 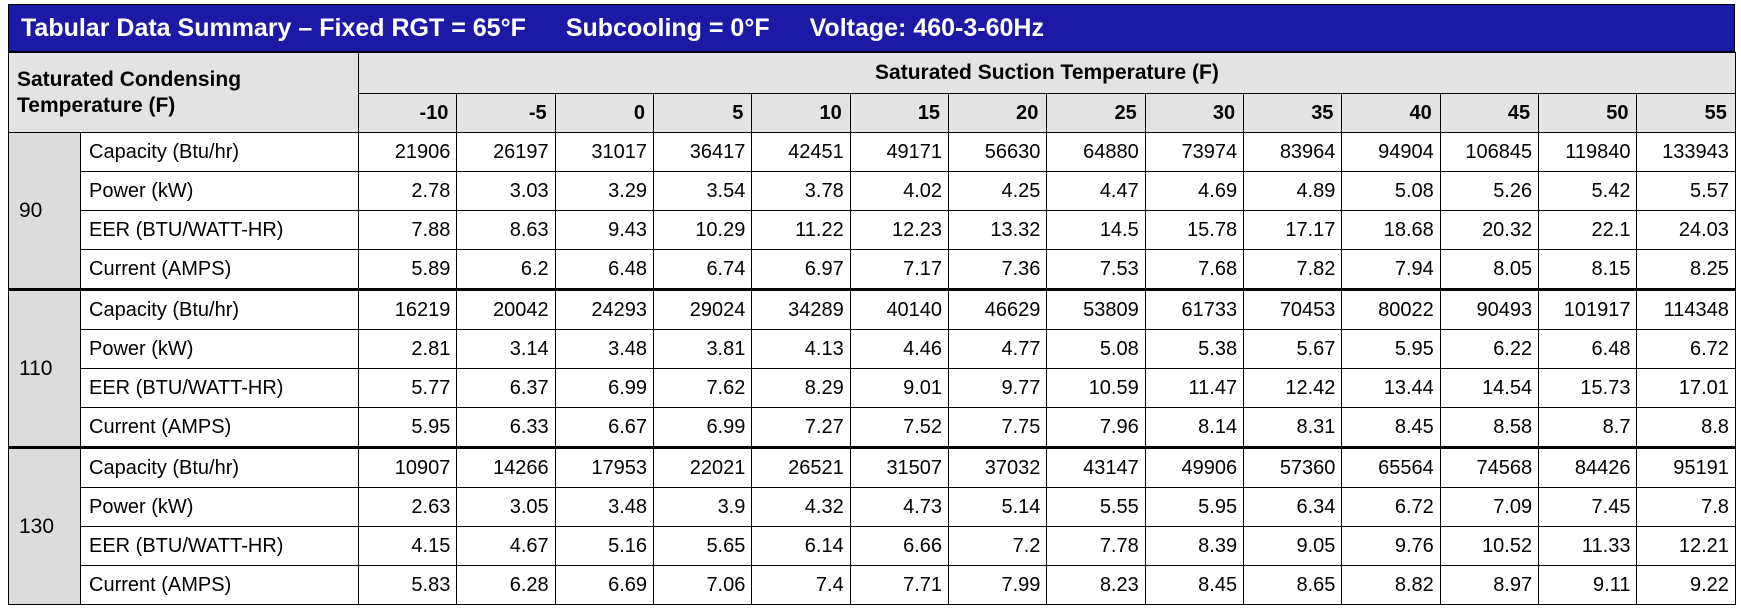 What do you see at coordinates (801, 152) in the screenshot?
I see `value-cell: 42451` at bounding box center [801, 152].